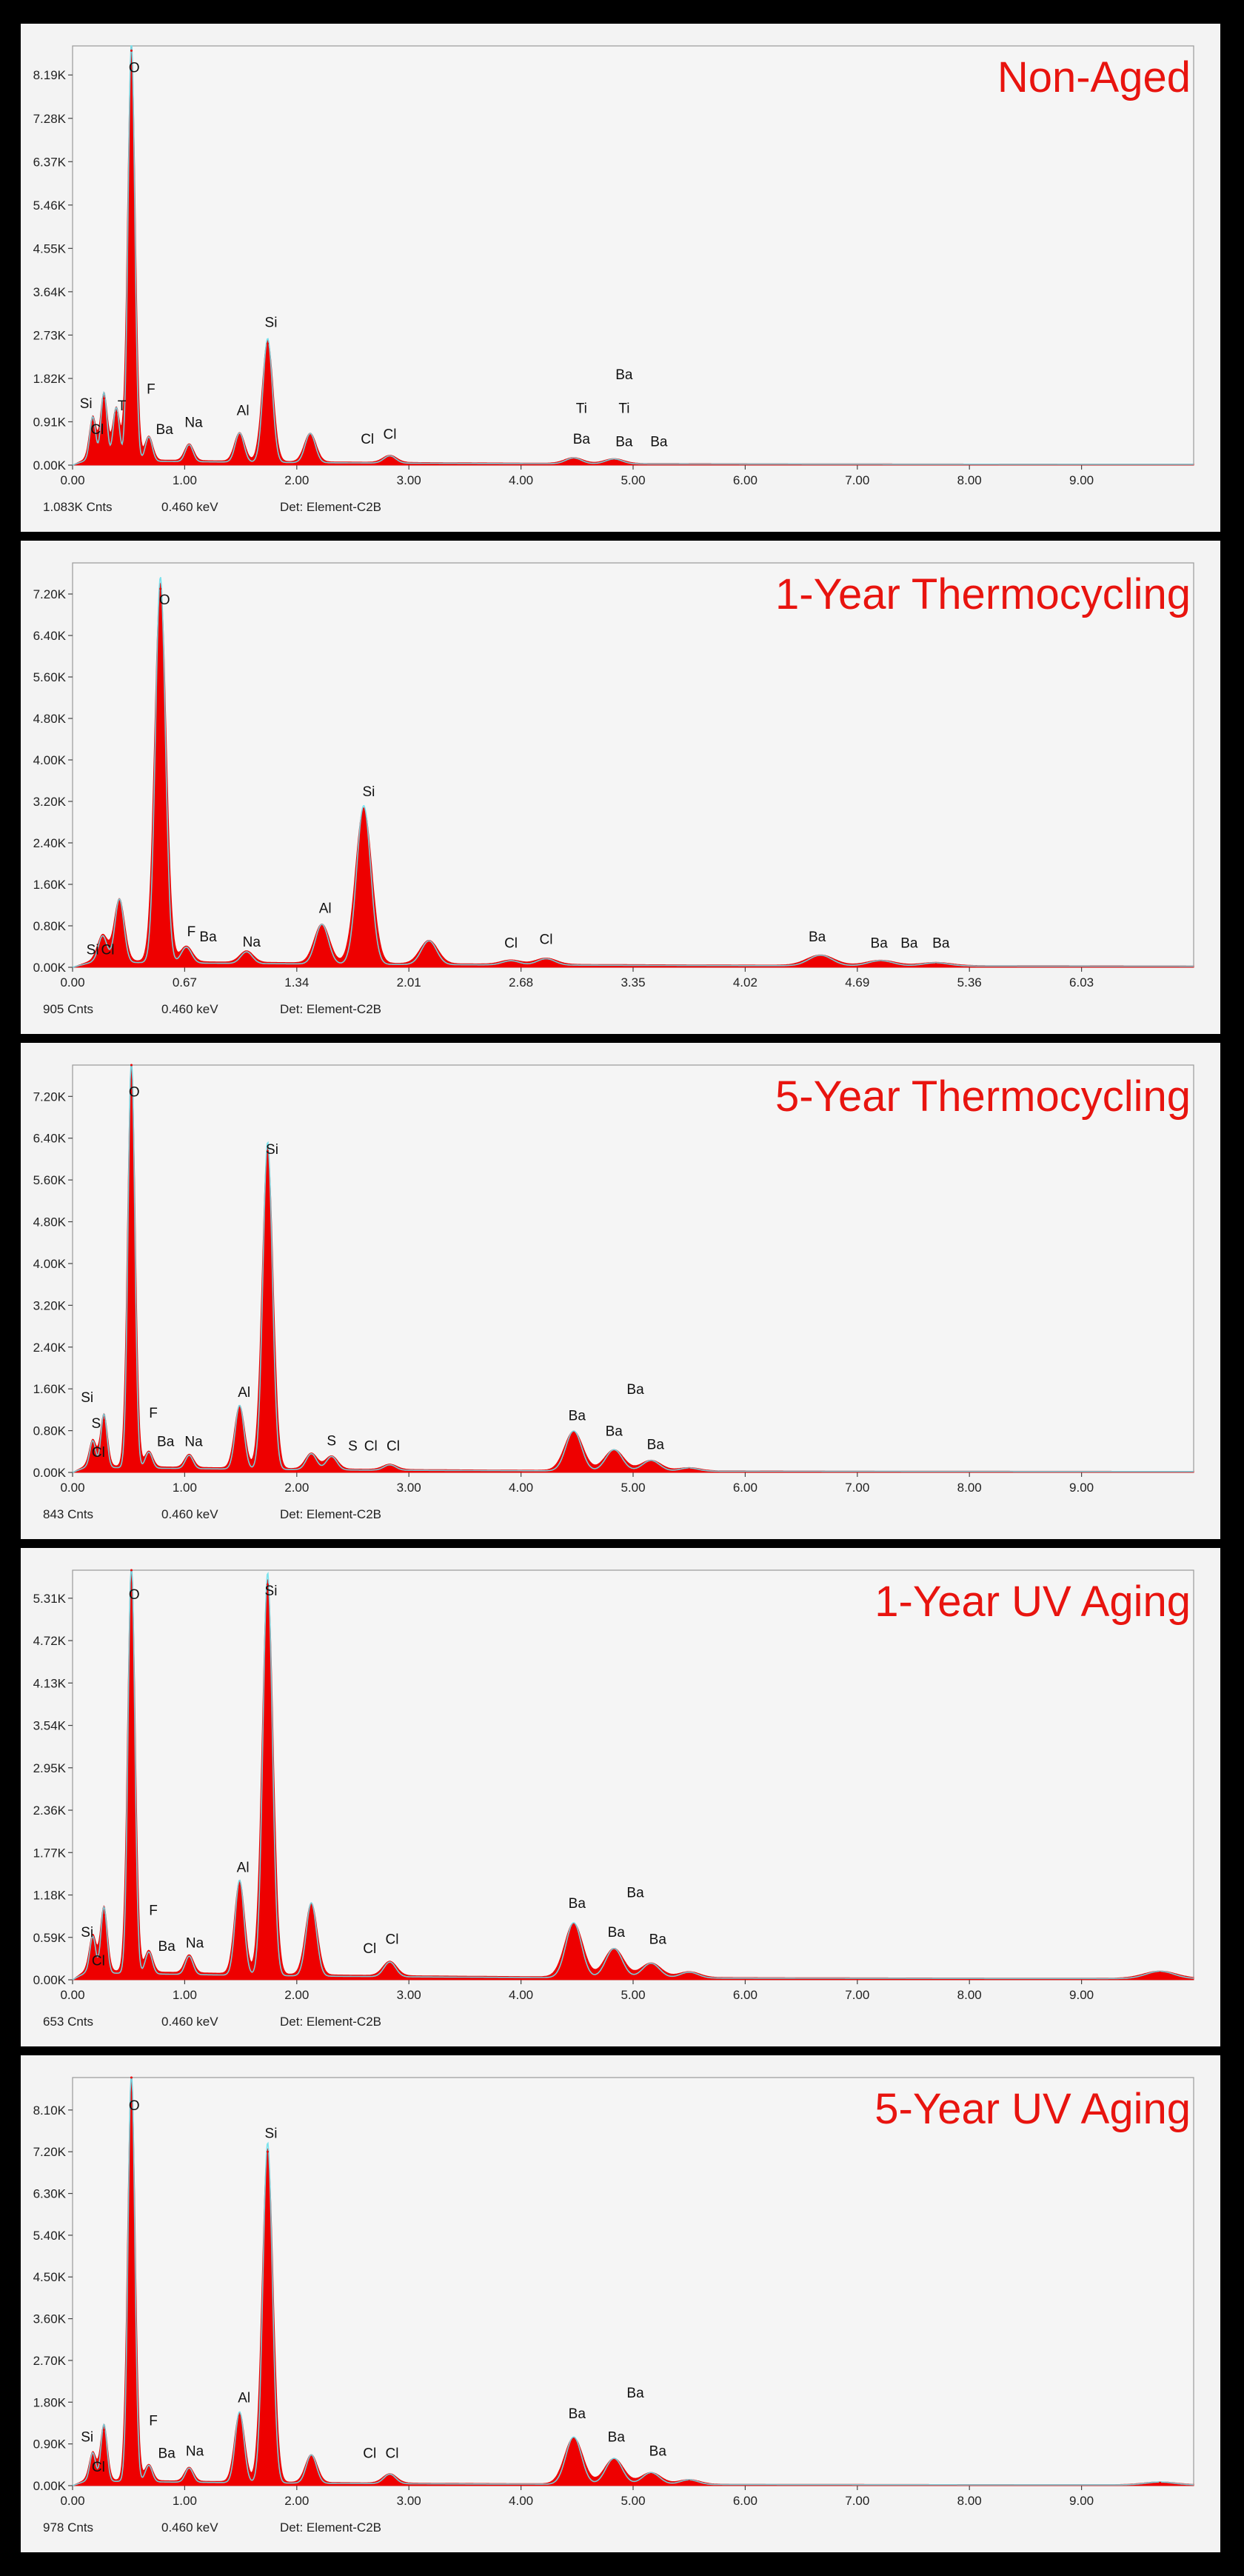 The height and width of the screenshot is (2576, 1244). What do you see at coordinates (969, 480) in the screenshot?
I see `x-tick-label: 8.00` at bounding box center [969, 480].